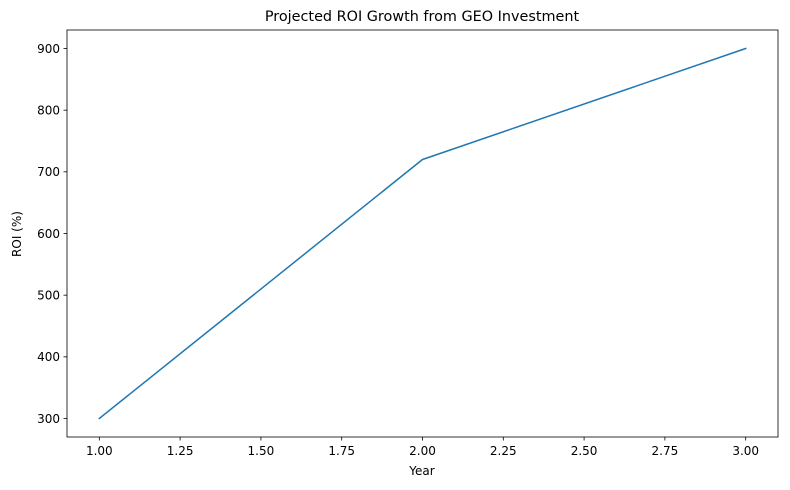 The width and height of the screenshot is (790, 490). What do you see at coordinates (48, 295) in the screenshot?
I see `y-tick-label: 500` at bounding box center [48, 295].